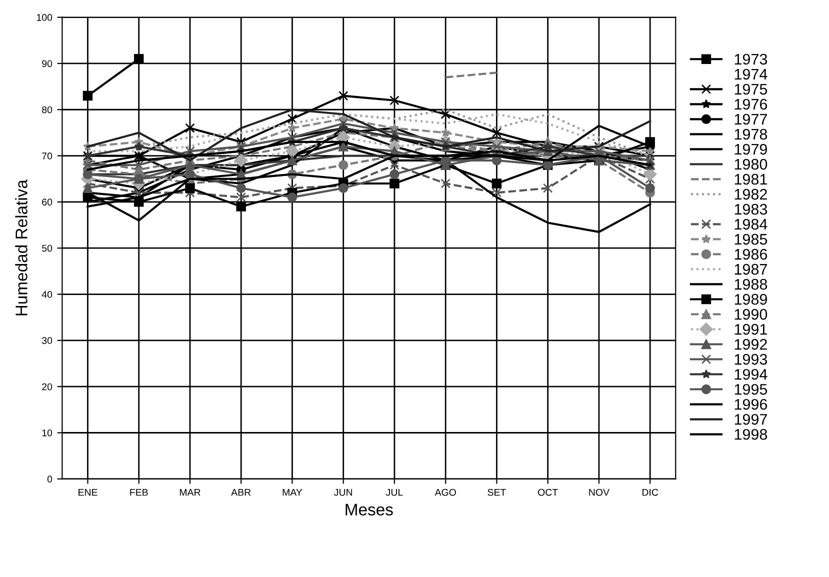  Describe the element at coordinates (548, 492) in the screenshot. I see `x-tick-label: OCT` at that location.